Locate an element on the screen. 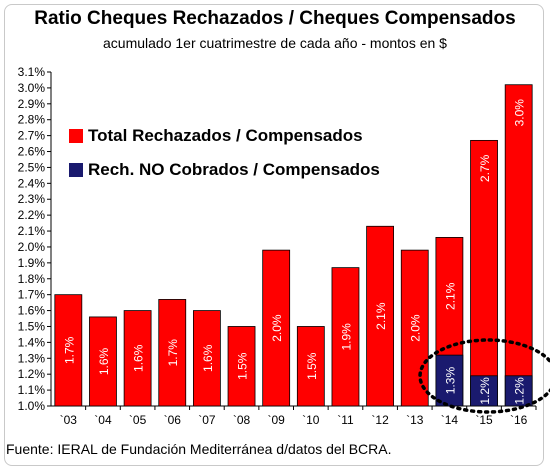 The height and width of the screenshot is (472, 550). highlight-ellipse is located at coordinates (484, 376).